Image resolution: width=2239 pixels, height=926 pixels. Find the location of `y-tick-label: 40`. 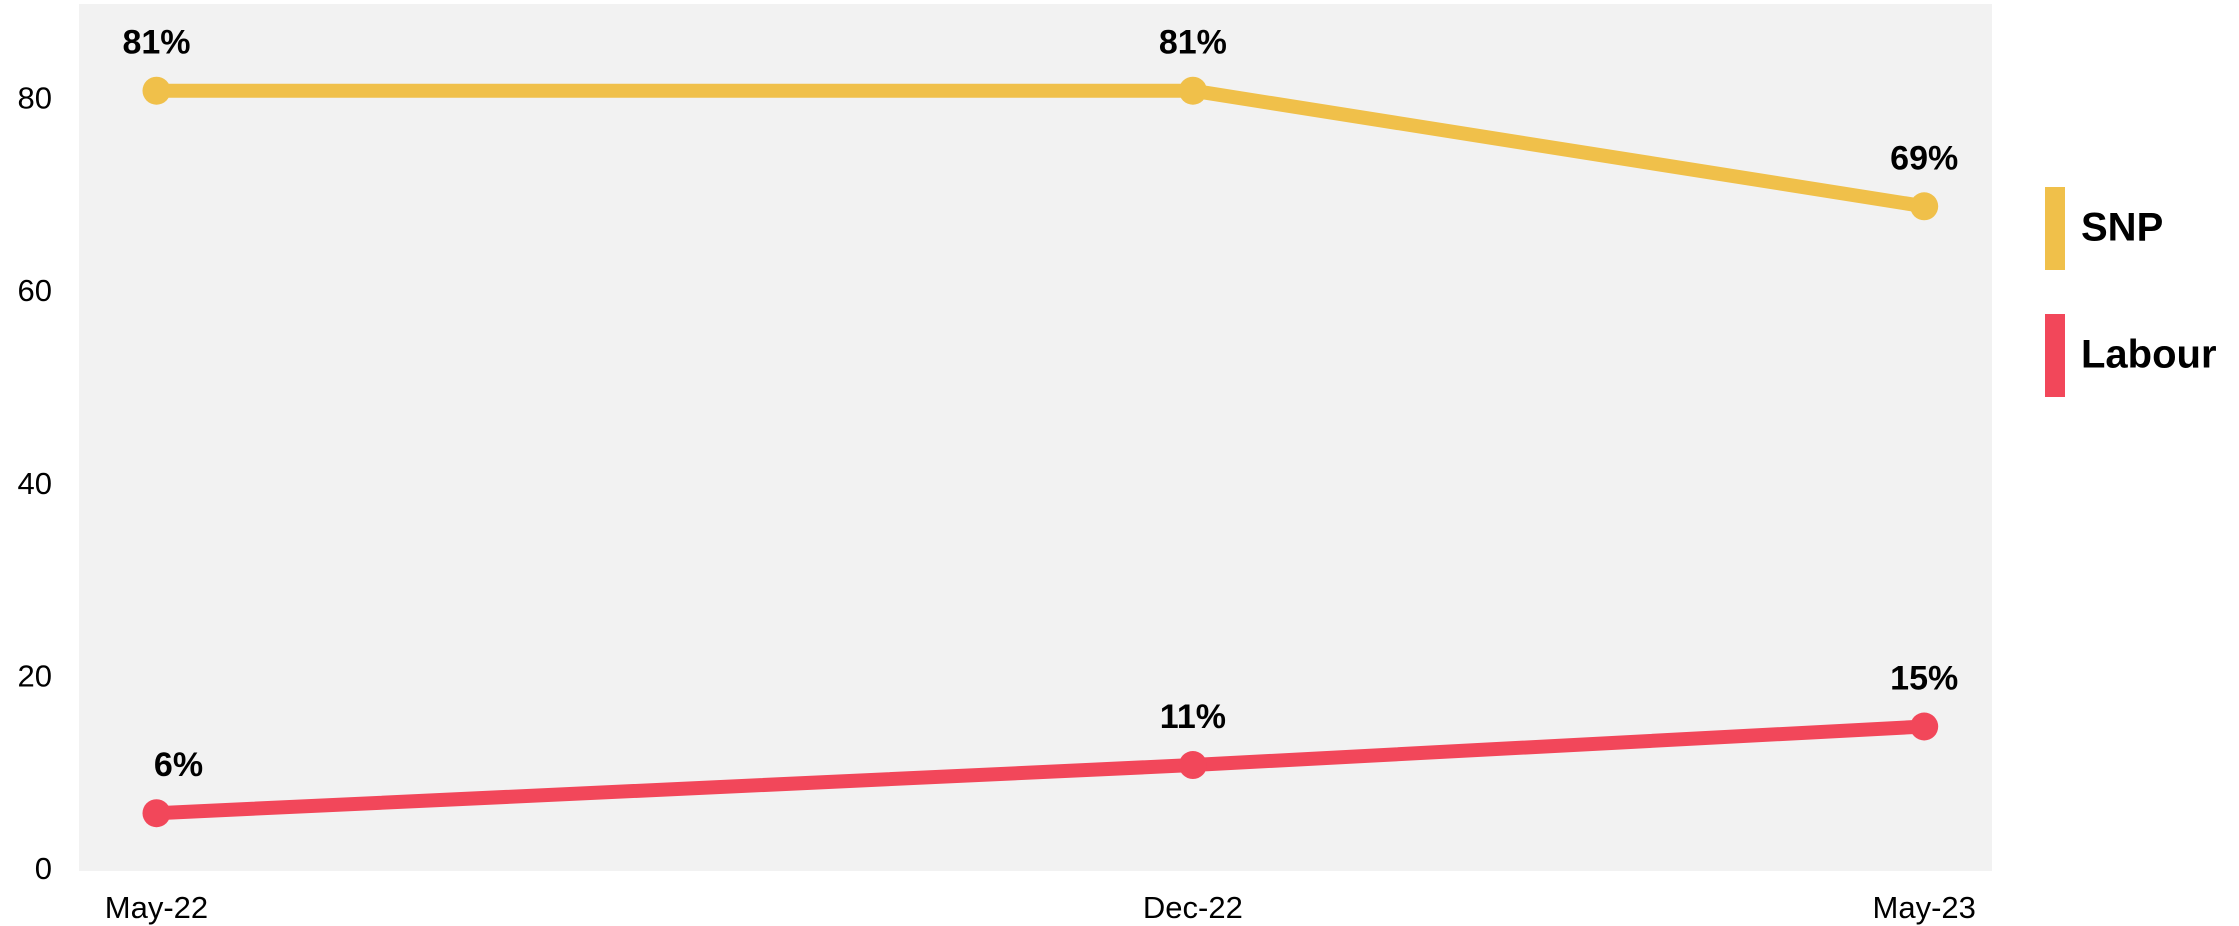

y-tick-label: 40 is located at coordinates (35, 483).